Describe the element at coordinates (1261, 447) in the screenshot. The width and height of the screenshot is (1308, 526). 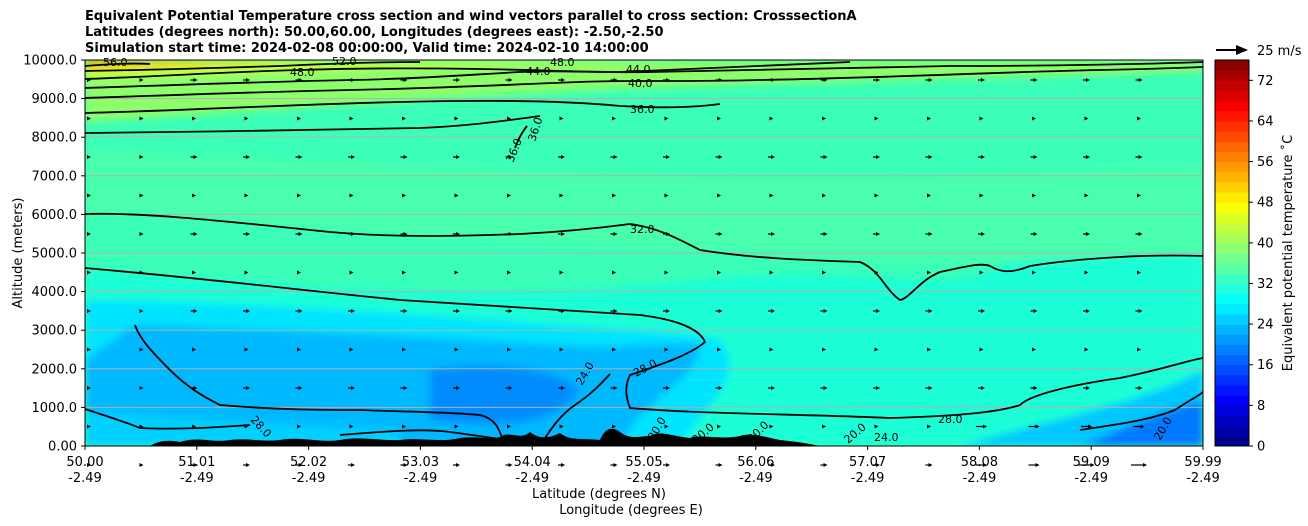
I see `colorbar-tick-label: 0` at that location.